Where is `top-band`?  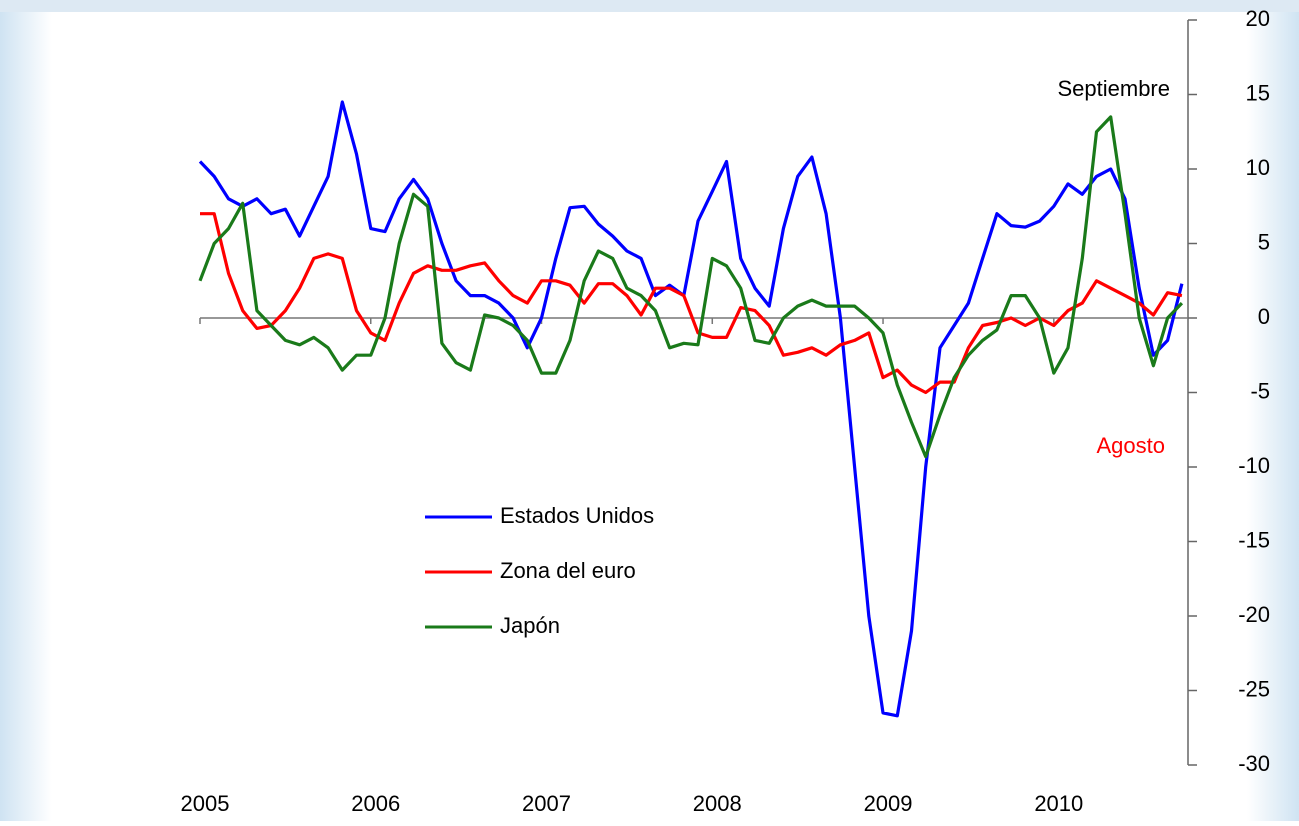 top-band is located at coordinates (649, 6).